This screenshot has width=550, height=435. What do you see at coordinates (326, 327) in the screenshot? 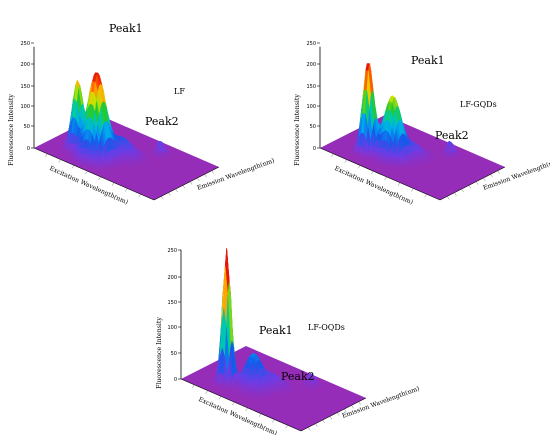
I see `panel-title: LF-OQDs` at bounding box center [326, 327].